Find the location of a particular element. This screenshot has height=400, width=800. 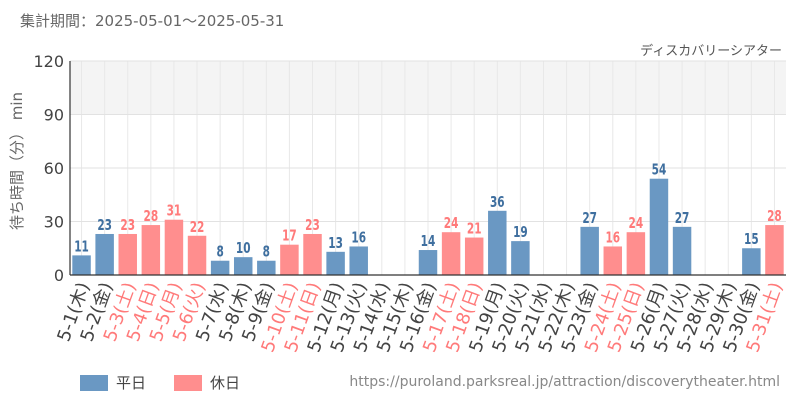

legend-holiday: 休日 is located at coordinates (207, 382).